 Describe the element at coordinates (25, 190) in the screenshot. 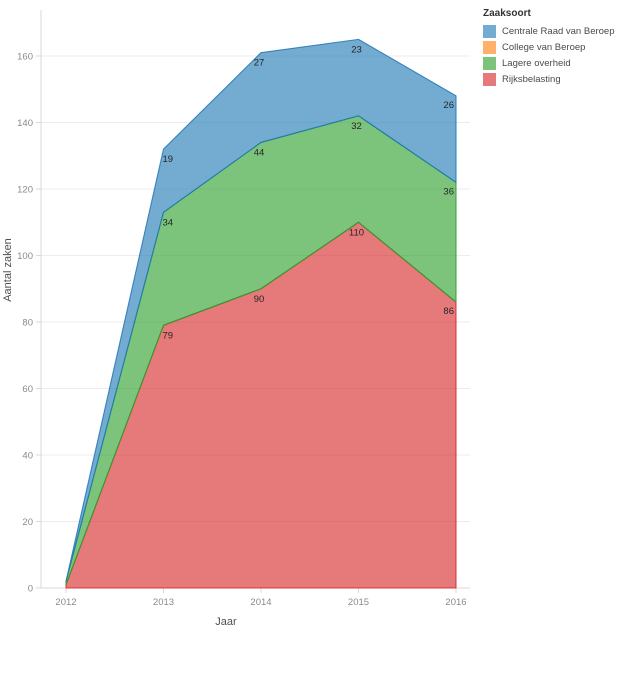

I see `y-tick-label: 120` at that location.